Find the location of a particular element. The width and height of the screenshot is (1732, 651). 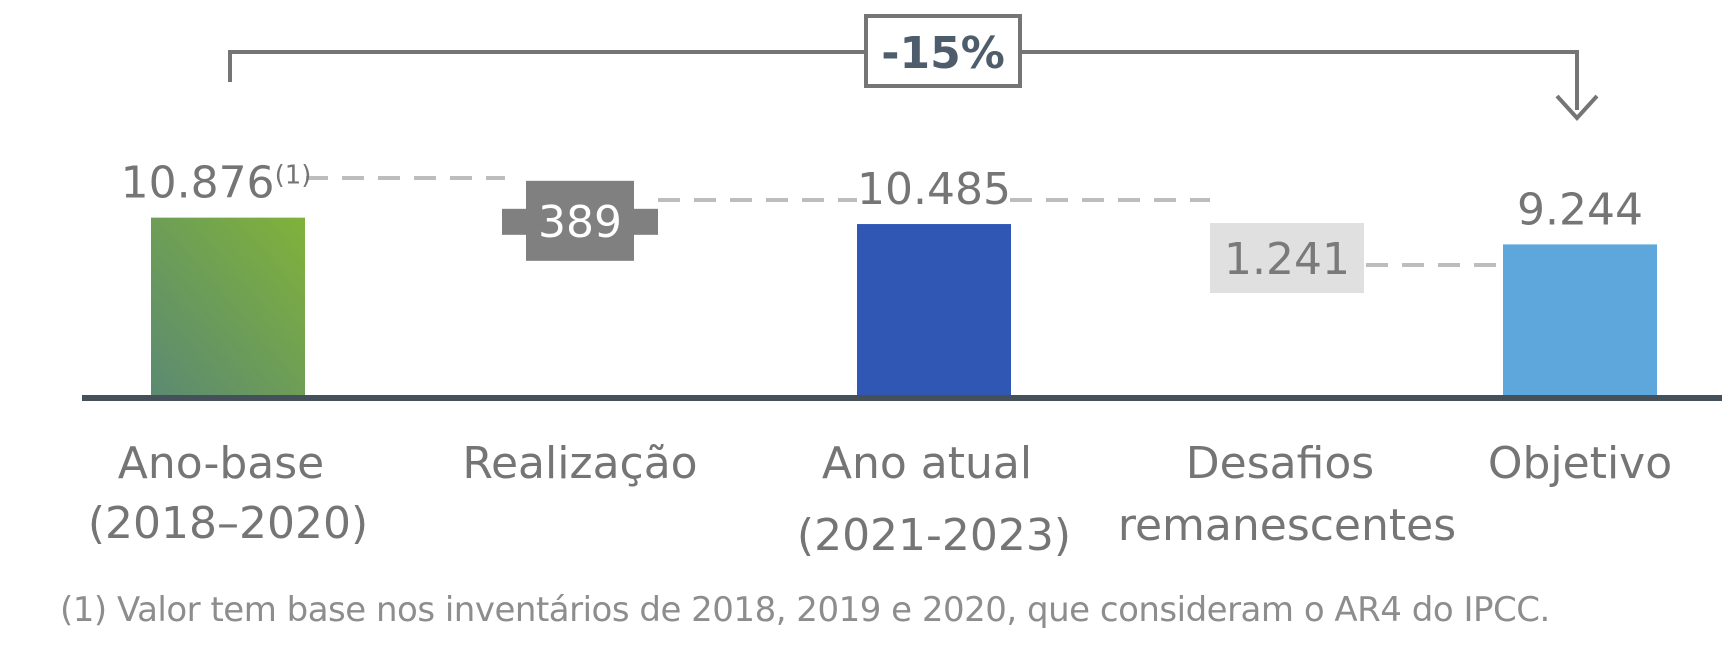

delta-box-tabs is located at coordinates (580, 221).